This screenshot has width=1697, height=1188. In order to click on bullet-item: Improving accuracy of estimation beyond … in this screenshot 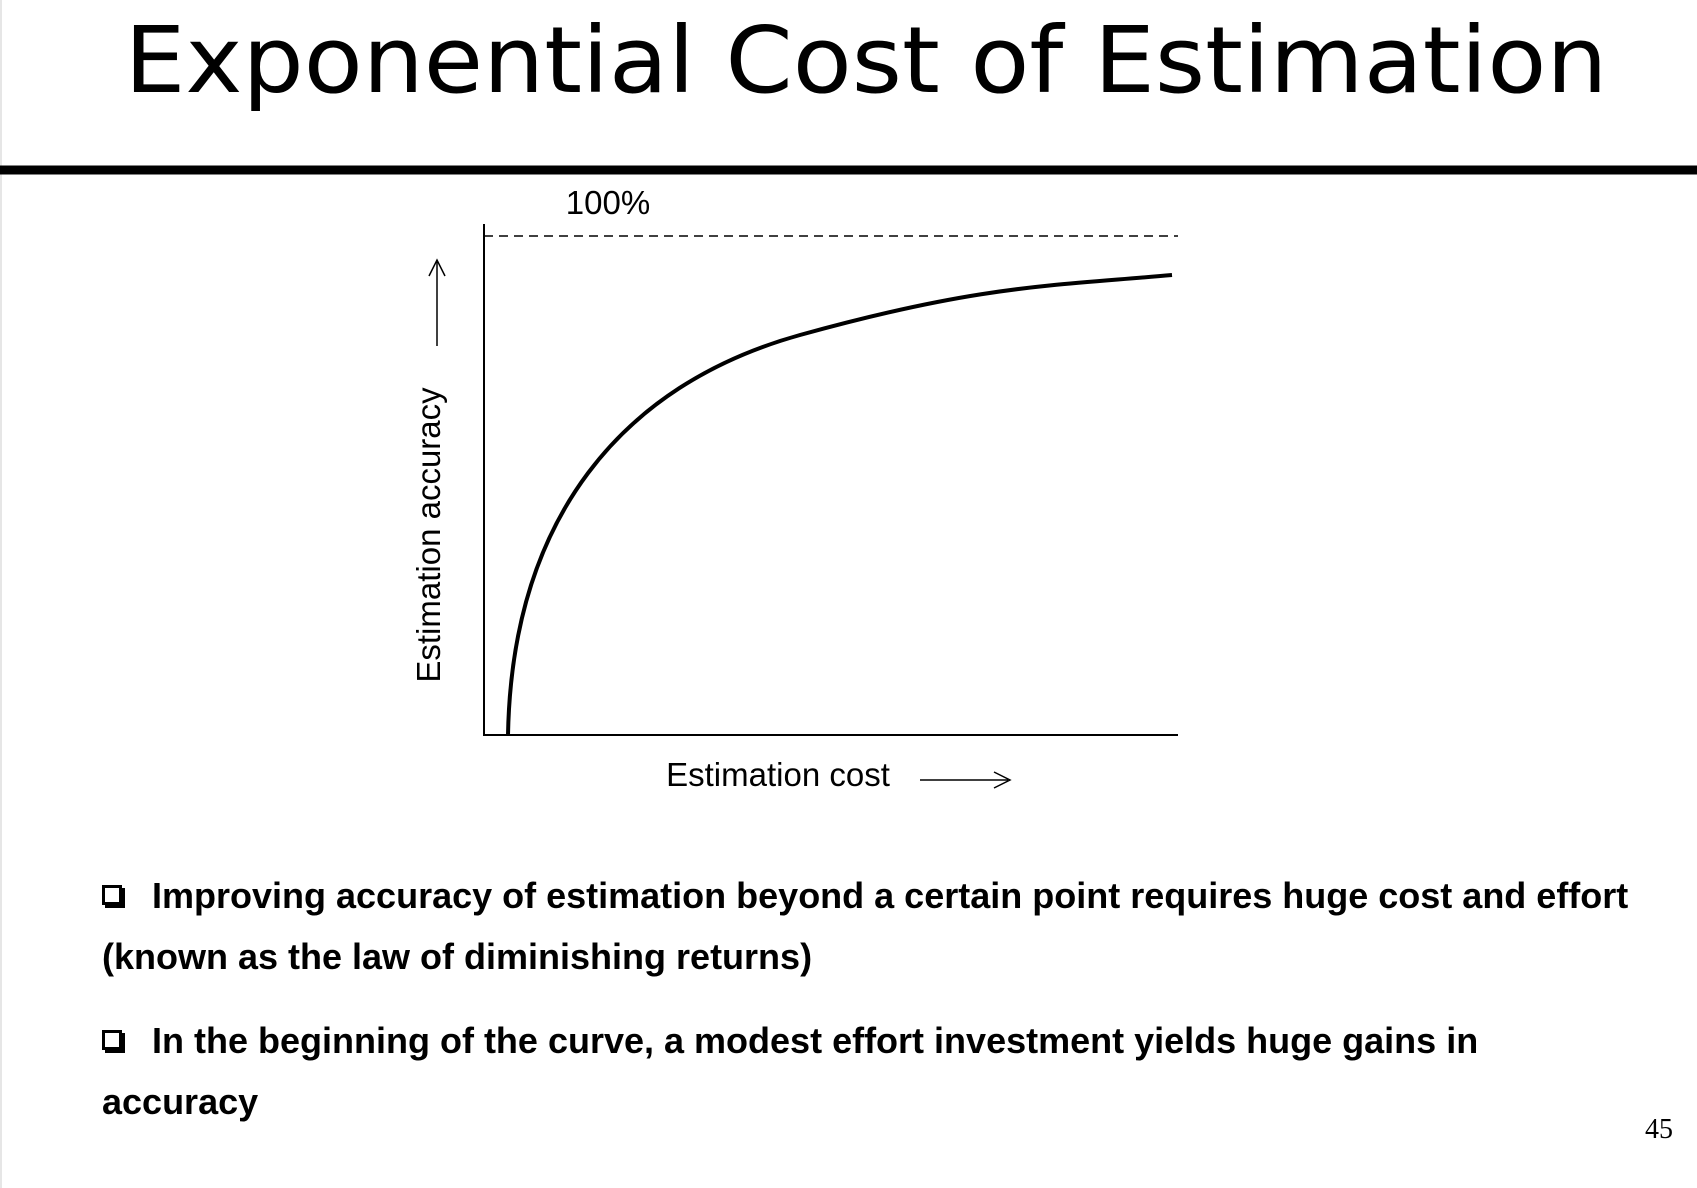, I will do `click(872, 926)`.